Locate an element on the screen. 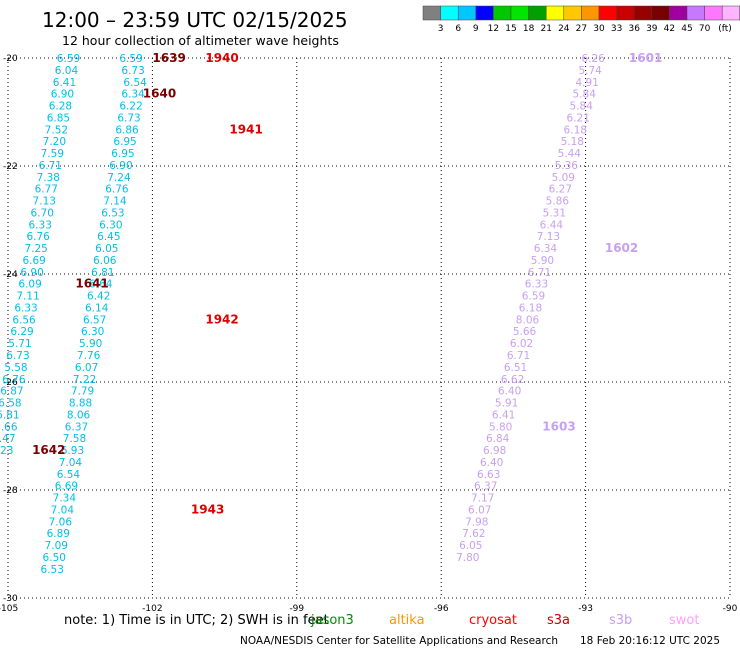 Image resolution: width=740 pixels, height=650 pixels. wave-height-label: 7.76 is located at coordinates (89, 356).